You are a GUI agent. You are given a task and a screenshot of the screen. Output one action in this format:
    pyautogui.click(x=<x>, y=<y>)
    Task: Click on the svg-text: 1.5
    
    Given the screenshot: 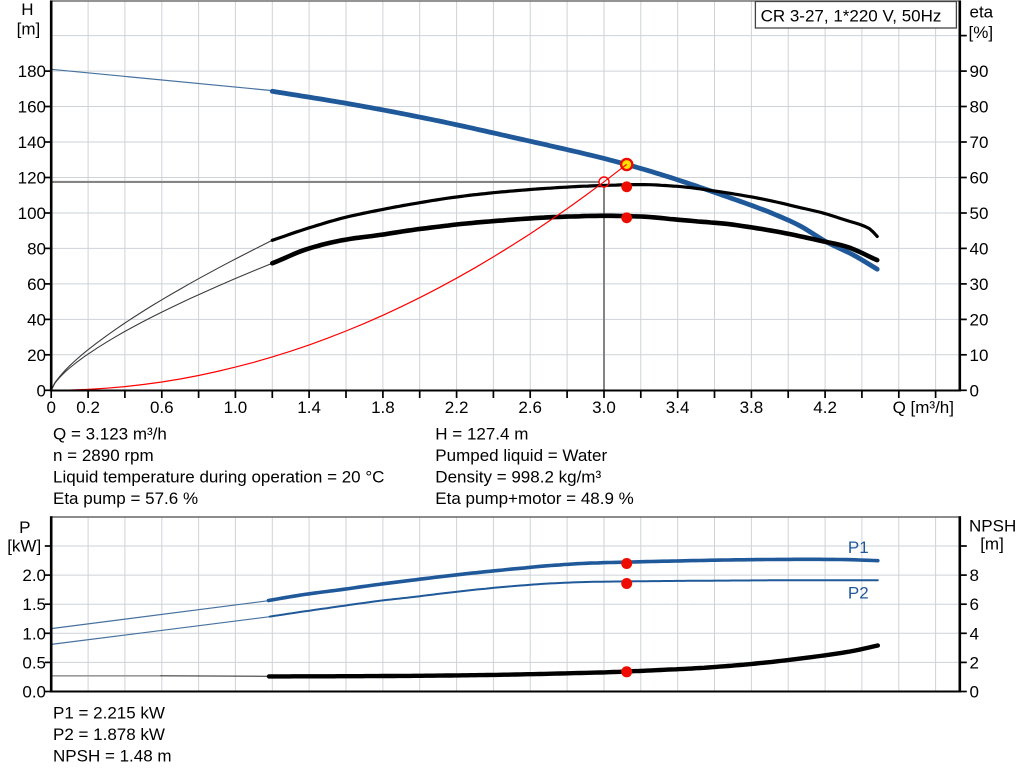 What is the action you would take?
    pyautogui.click(x=34, y=604)
    